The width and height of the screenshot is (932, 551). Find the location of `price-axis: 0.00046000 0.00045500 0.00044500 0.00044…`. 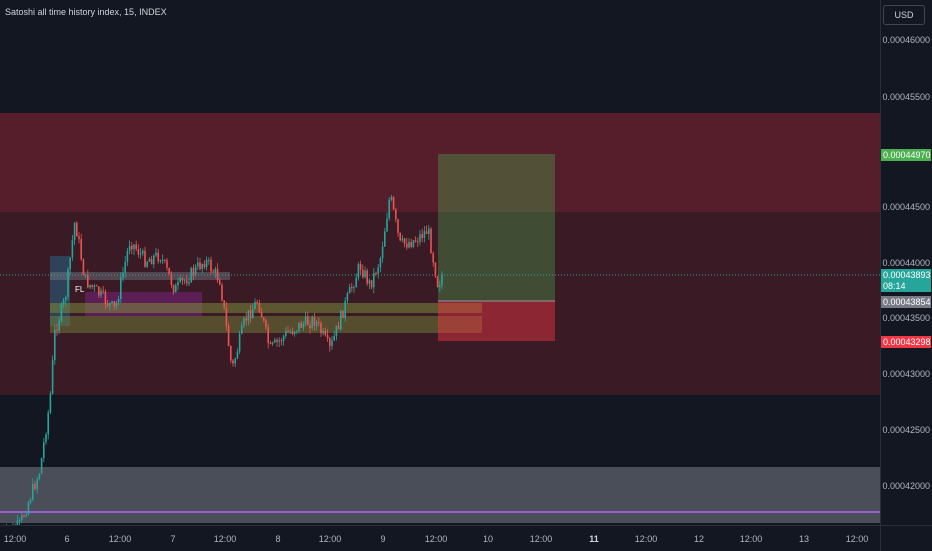

price-axis: 0.00046000 0.00045500 0.00044500 0.00044… is located at coordinates (906, 262).